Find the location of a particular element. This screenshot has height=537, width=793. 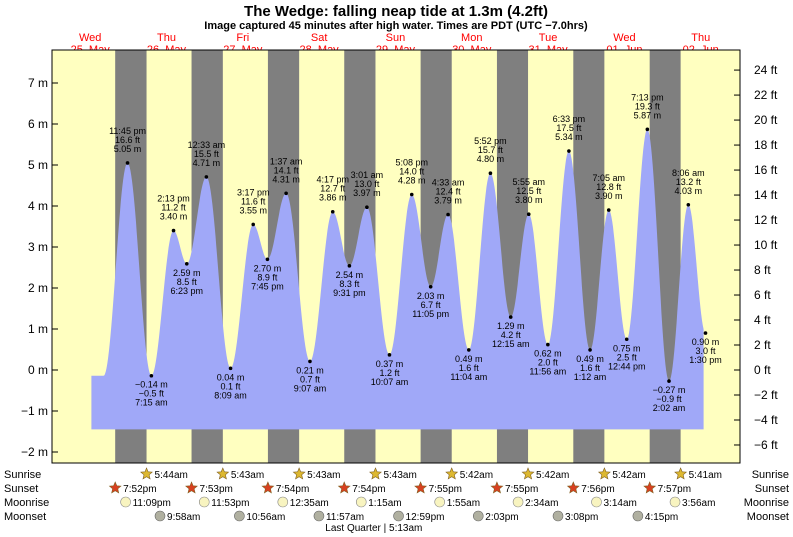

extreme-label-m_label: 0.49 m is located at coordinates (590, 359).